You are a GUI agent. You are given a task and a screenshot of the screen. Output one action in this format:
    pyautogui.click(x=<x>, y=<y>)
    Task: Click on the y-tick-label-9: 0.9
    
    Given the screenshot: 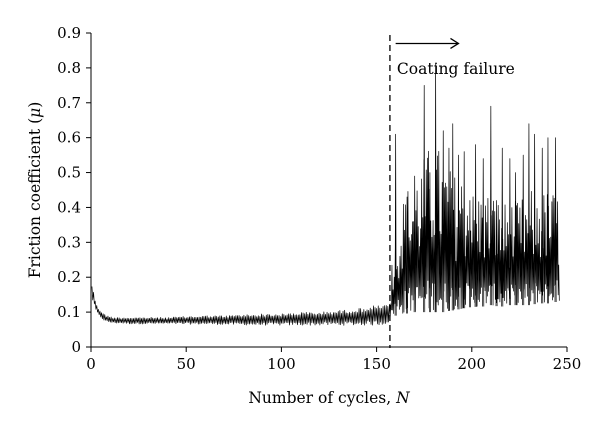 What is the action you would take?
    pyautogui.click(x=69, y=33)
    